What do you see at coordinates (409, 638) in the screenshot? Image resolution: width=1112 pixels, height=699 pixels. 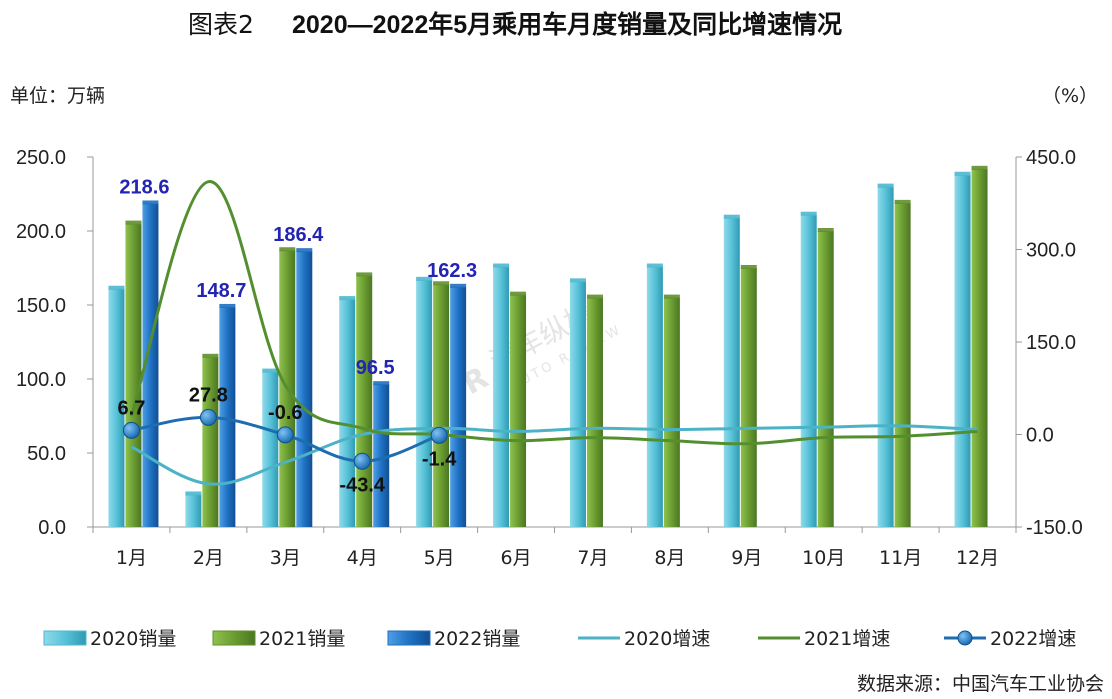 I see `legend-swatch-2022销量` at bounding box center [409, 638].